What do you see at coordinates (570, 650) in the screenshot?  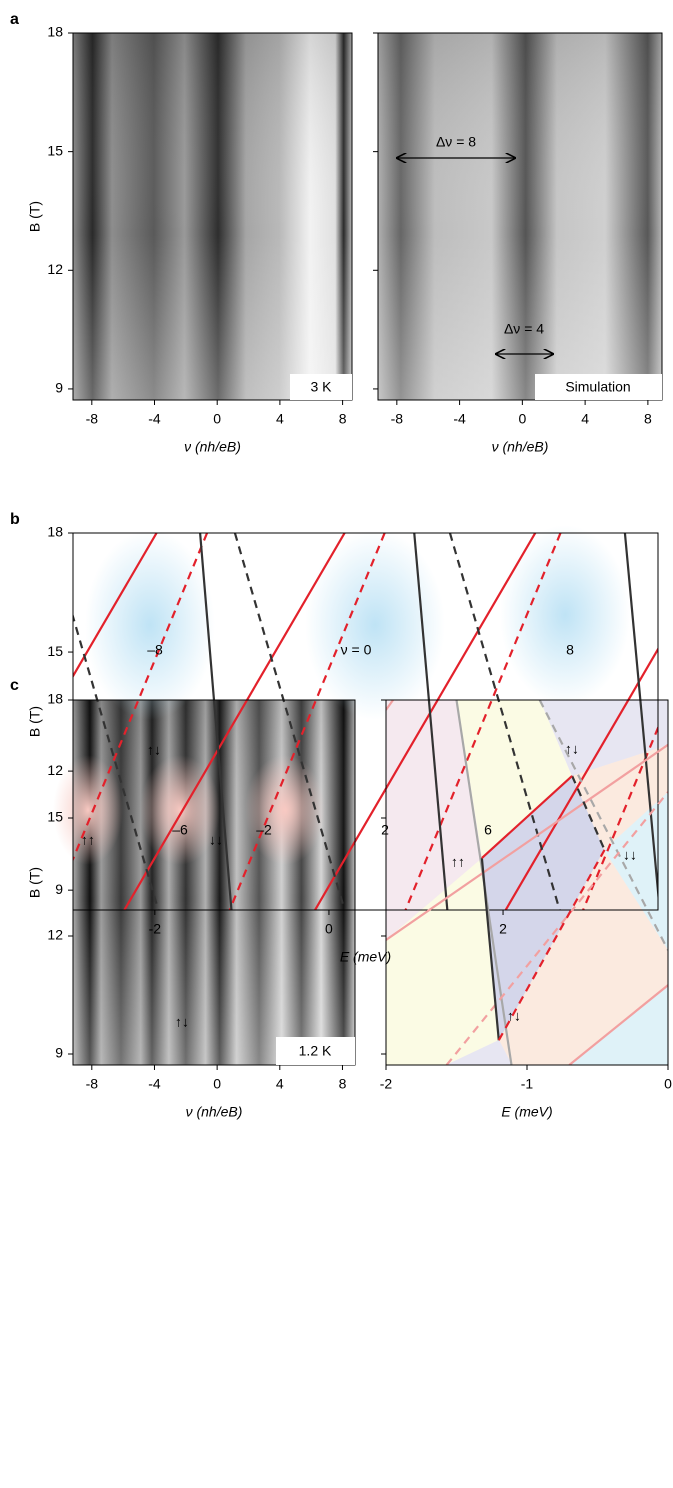 I see `annotation: 8` at bounding box center [570, 650].